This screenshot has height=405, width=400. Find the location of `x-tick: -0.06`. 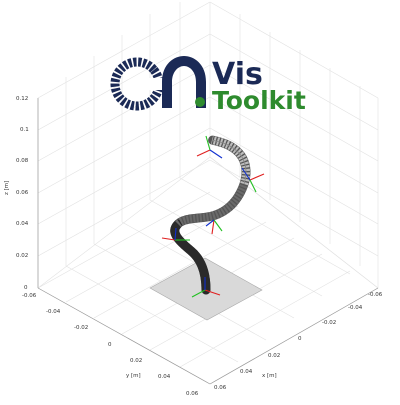

x-tick: -0.06 is located at coordinates (375, 295).